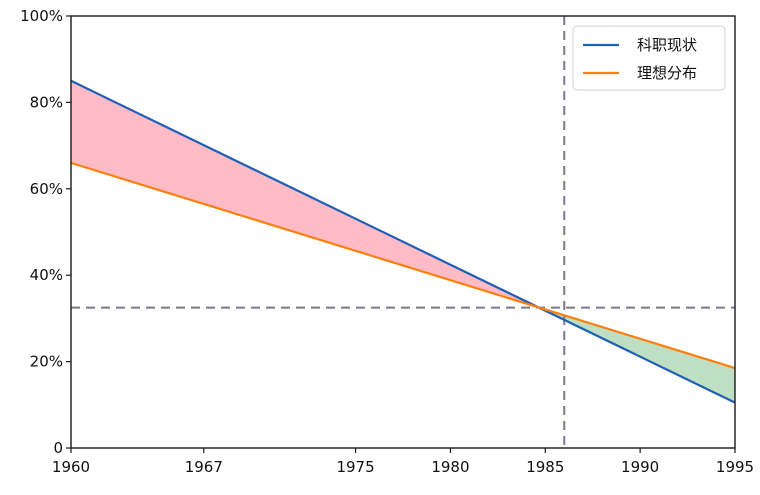  What do you see at coordinates (204, 467) in the screenshot?
I see `x-tick-label: 1967` at bounding box center [204, 467].